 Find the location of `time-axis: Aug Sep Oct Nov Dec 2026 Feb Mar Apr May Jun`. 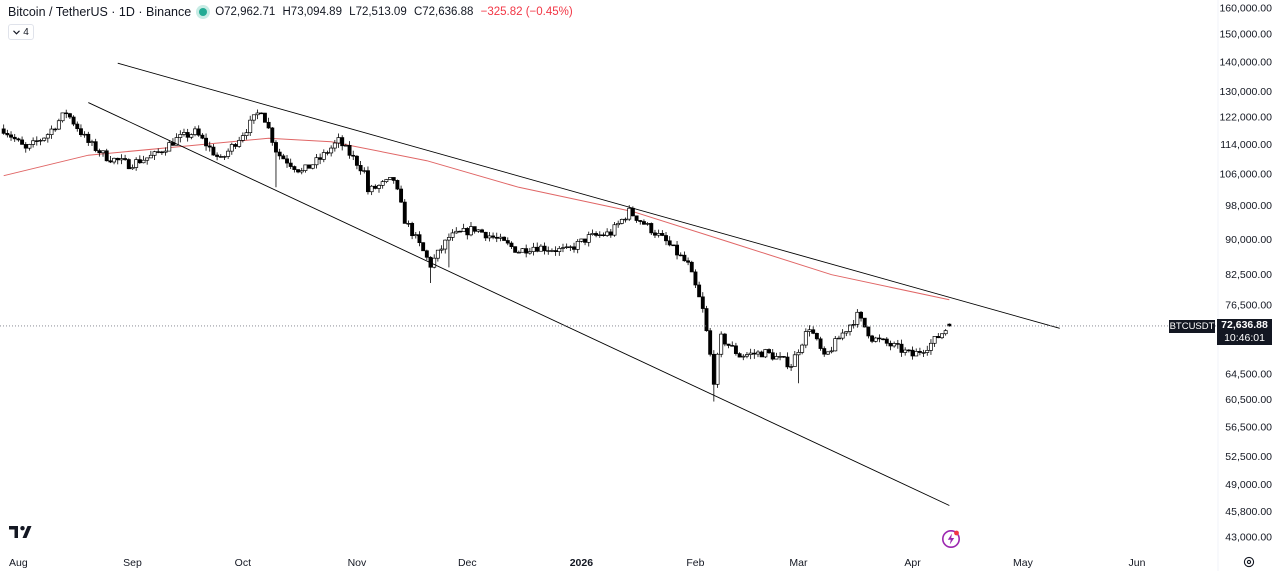

time-axis: Aug Sep Oct Nov Dec 2026 Feb Mar Apr May Jun is located at coordinates (577, 563).